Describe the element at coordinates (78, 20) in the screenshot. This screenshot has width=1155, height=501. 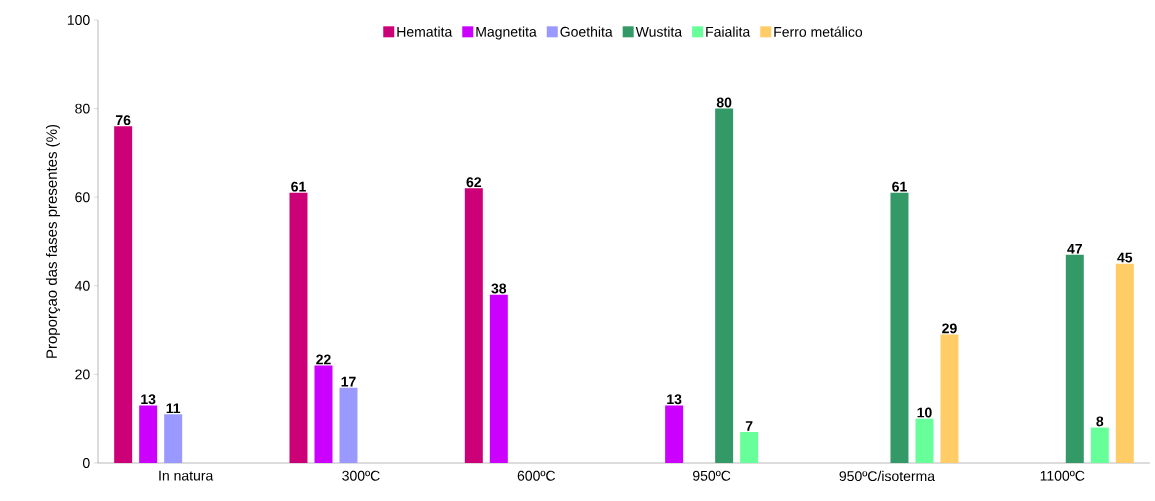
I see `y-tick-label: 100` at that location.